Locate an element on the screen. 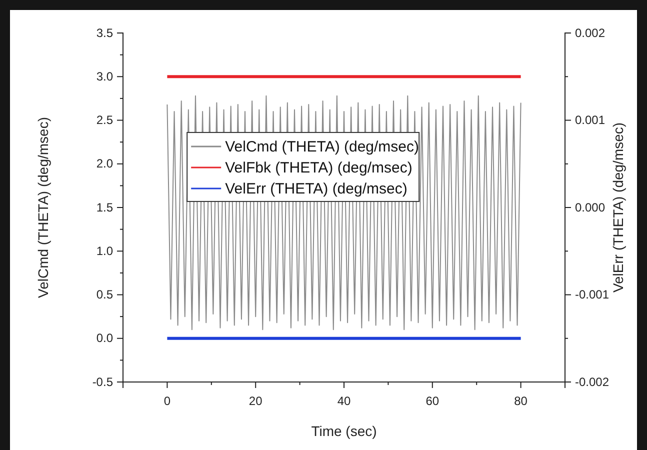 The image size is (647, 450). y-tick-label: -0.5 is located at coordinates (103, 381).